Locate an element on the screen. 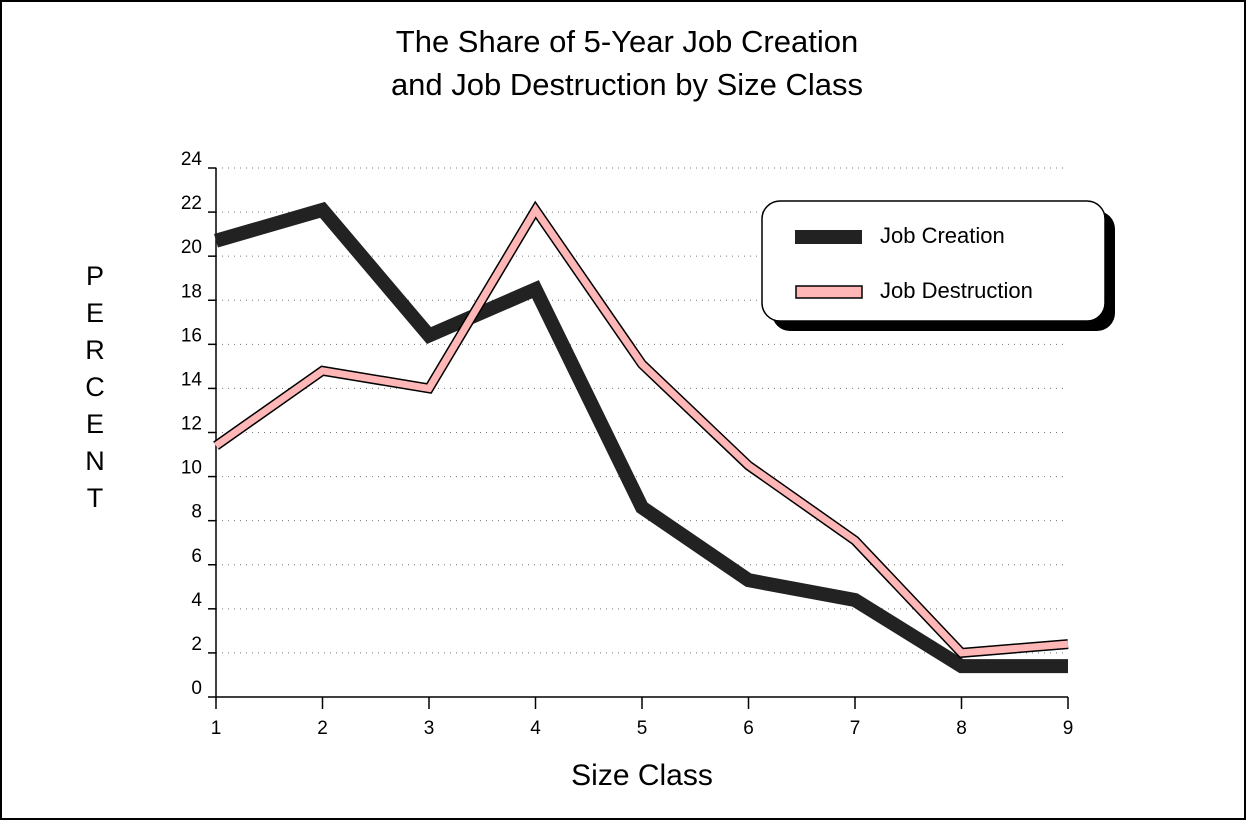 The width and height of the screenshot is (1247, 821). y-tick-label: 22 is located at coordinates (191, 203).